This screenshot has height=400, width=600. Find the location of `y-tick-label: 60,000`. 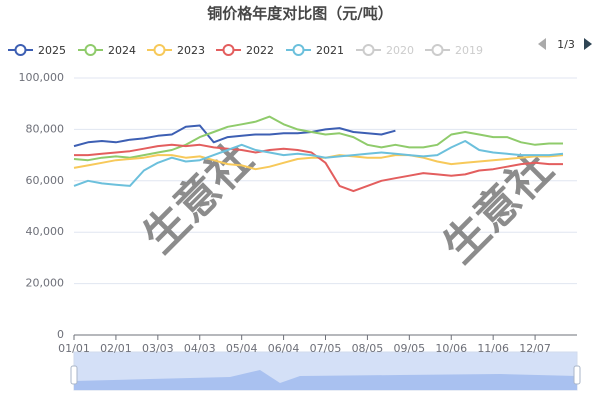

y-tick-label: 60,000 is located at coordinates (45, 180).